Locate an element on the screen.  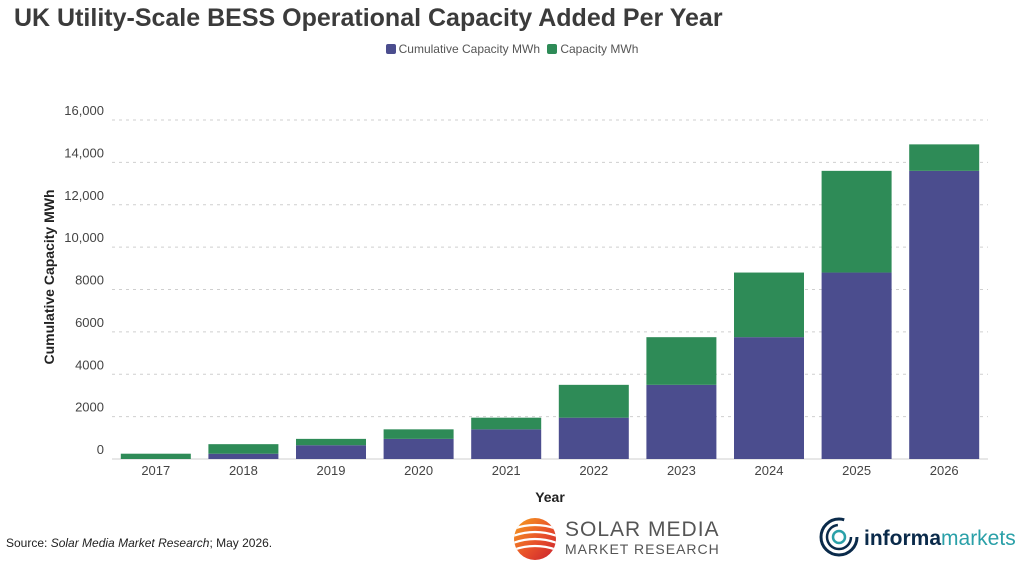
y-tick-label: 6000 is located at coordinates (89, 322).